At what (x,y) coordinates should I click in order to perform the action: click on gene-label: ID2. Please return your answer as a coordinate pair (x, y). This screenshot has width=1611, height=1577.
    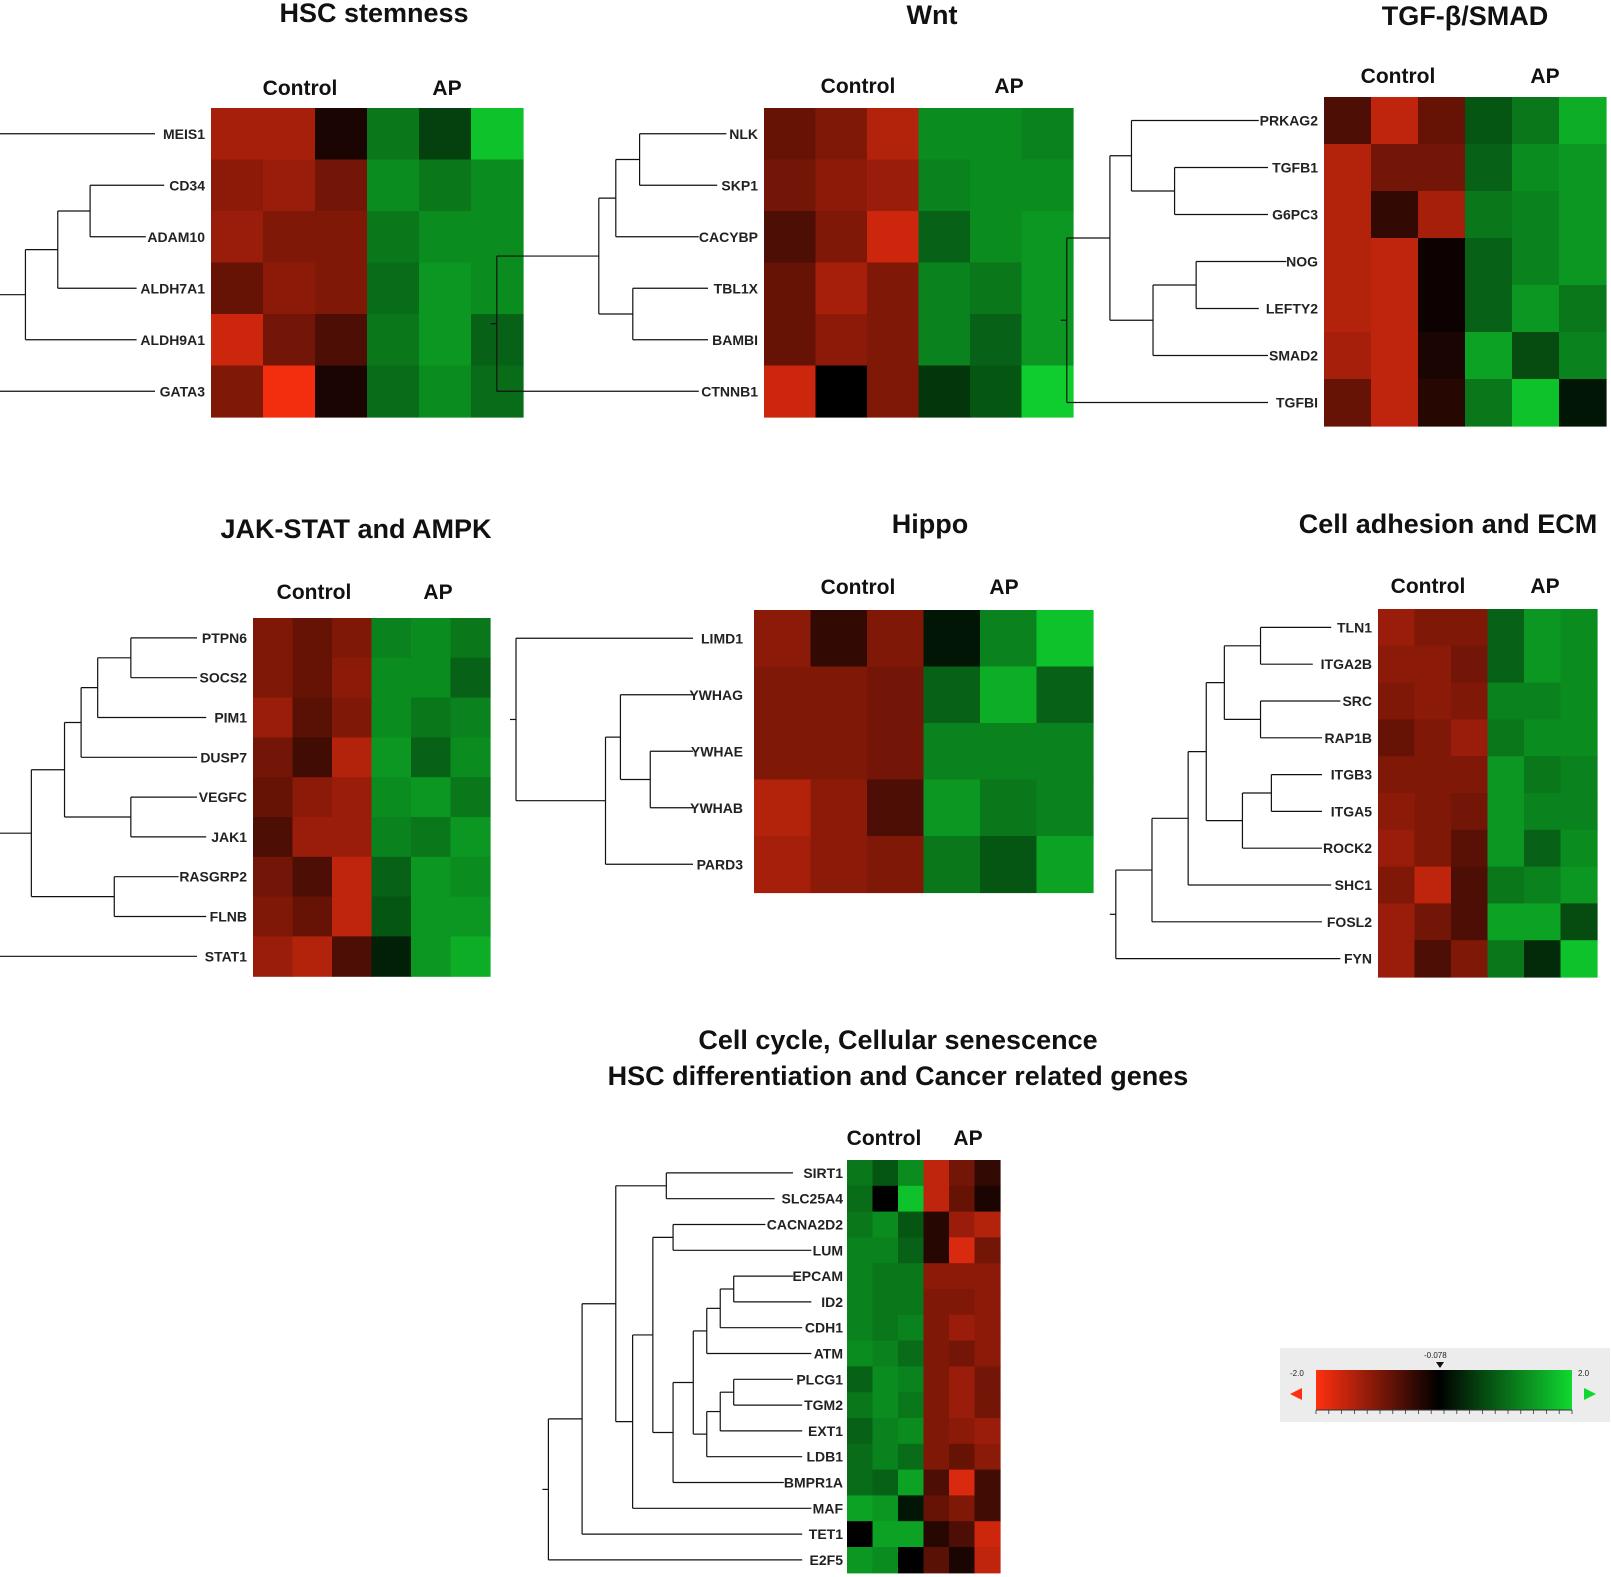
    Looking at the image, I should click on (832, 1302).